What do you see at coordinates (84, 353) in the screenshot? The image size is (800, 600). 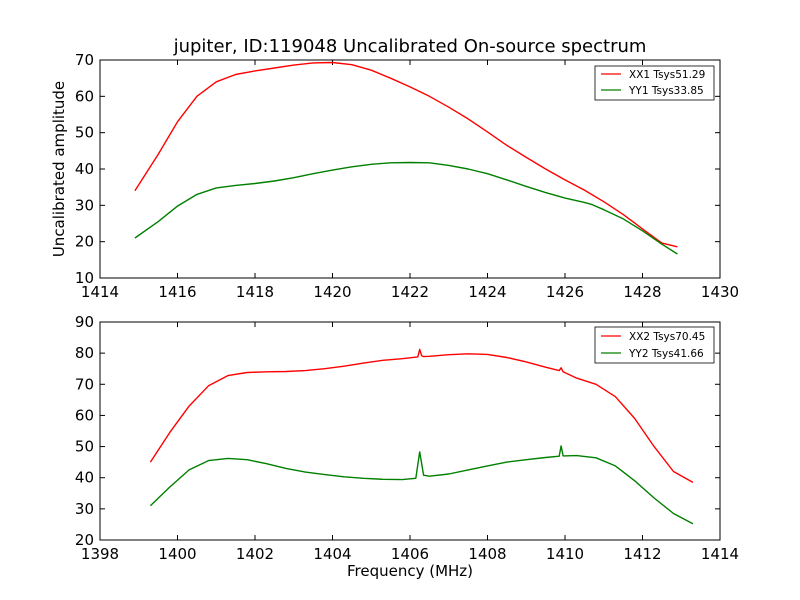 I see `y-tick-label: 80` at bounding box center [84, 353].